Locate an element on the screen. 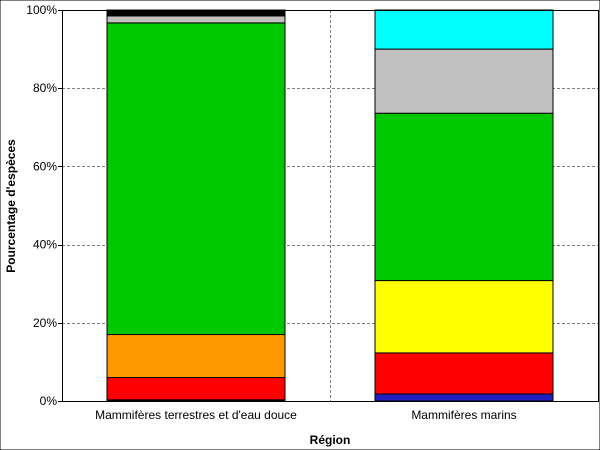 This screenshot has height=450, width=600. x-tick-label: Mammifères marins is located at coordinates (463, 415).